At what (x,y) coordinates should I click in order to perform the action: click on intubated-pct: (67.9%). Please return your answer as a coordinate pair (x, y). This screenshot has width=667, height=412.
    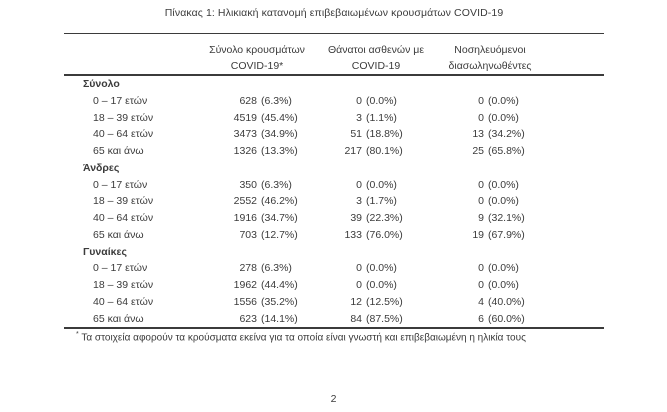
    Looking at the image, I should click on (506, 234).